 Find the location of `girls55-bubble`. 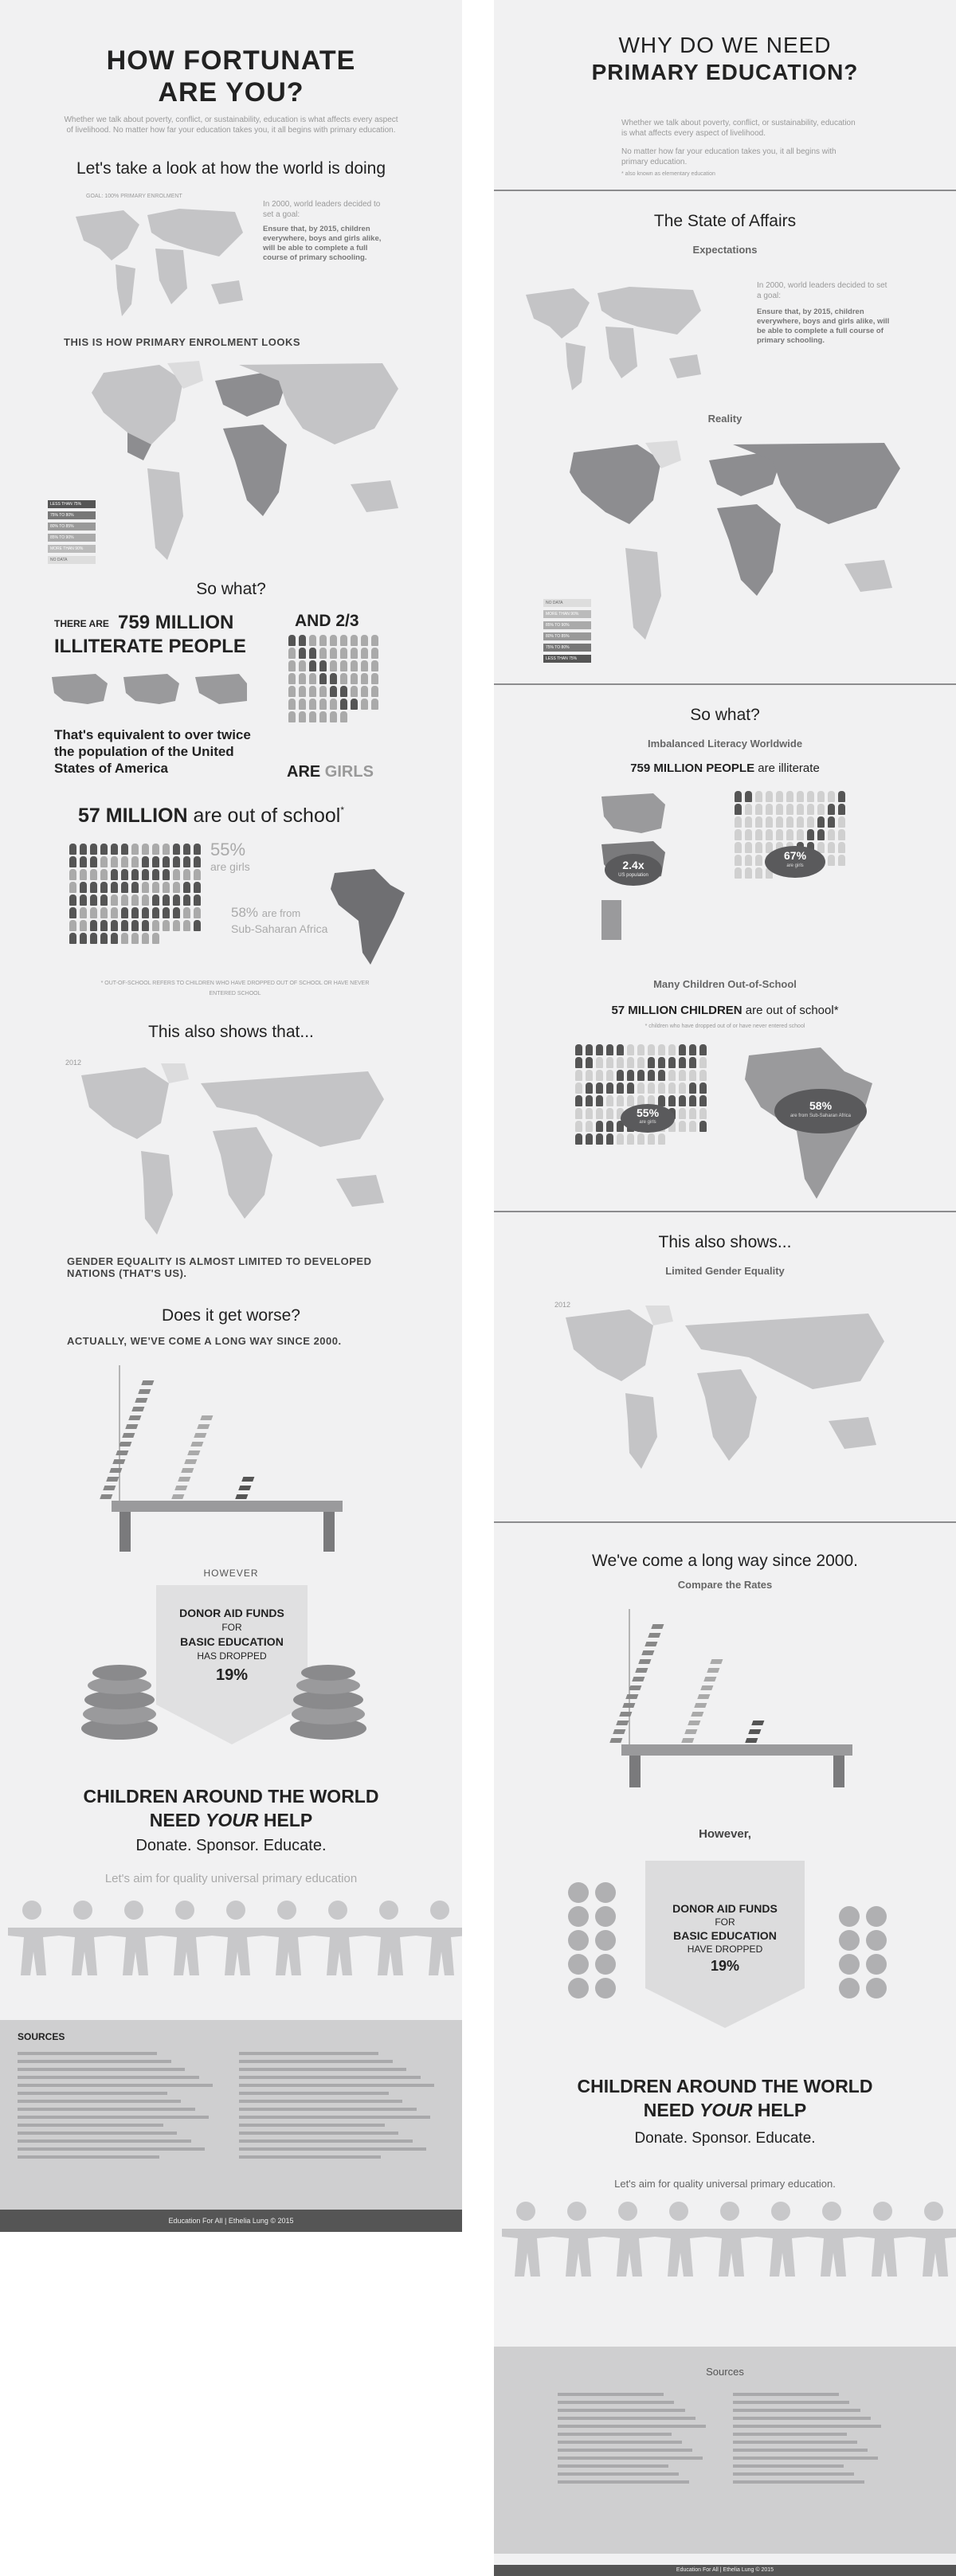

girls55-bubble is located at coordinates (648, 1118).